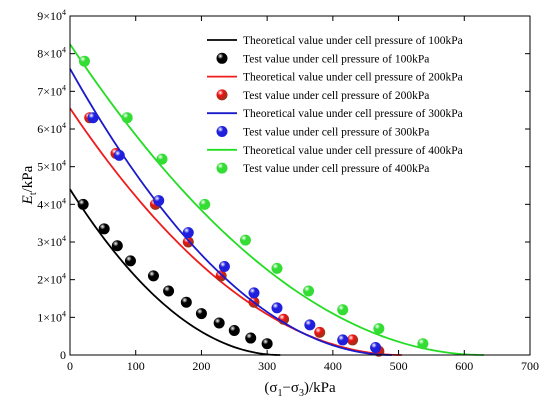 The height and width of the screenshot is (407, 550). What do you see at coordinates (270, 388) in the screenshot?
I see `x-axis-title-part: (σ` at bounding box center [270, 388].